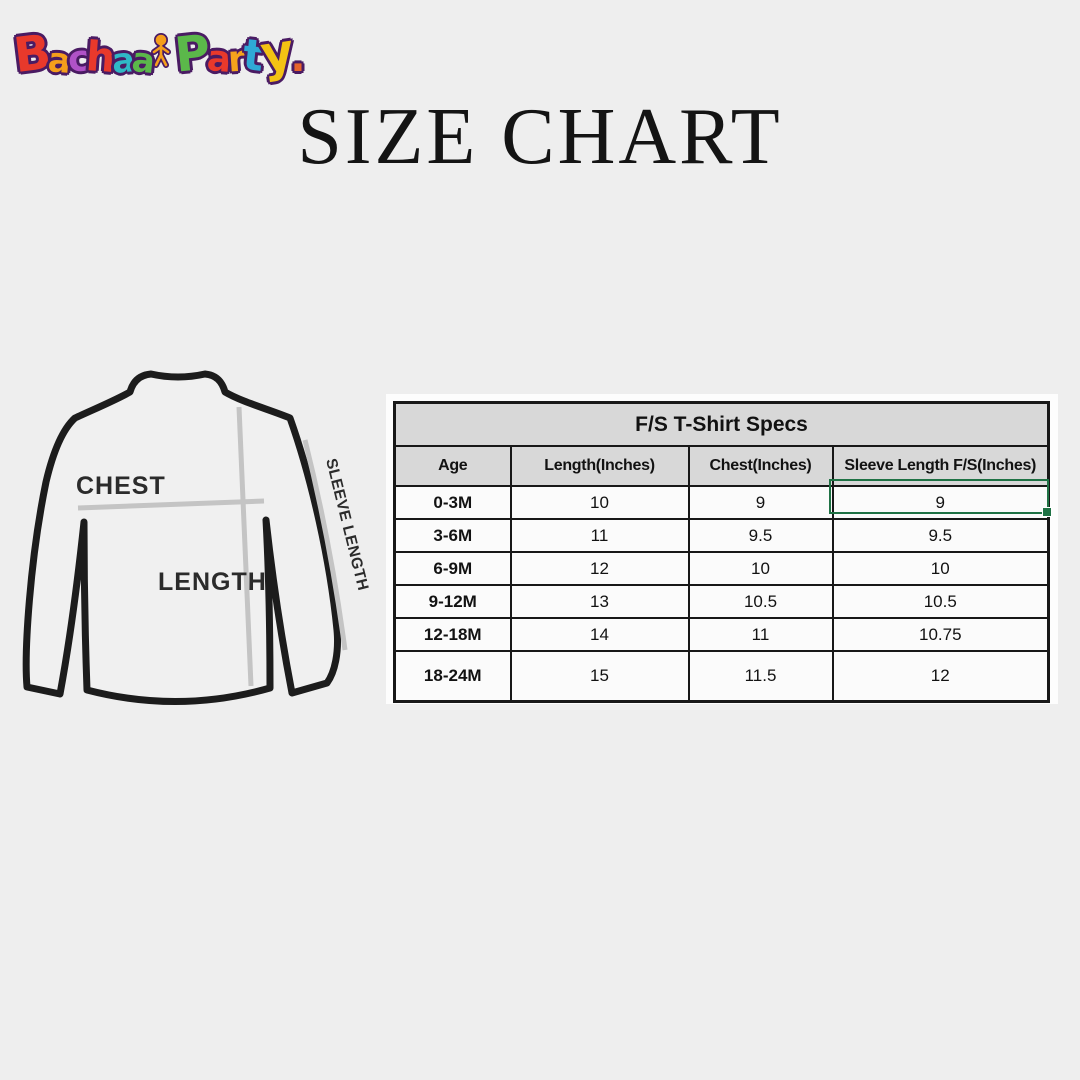  What do you see at coordinates (161, 53) in the screenshot?
I see `child-figure-icon` at bounding box center [161, 53].